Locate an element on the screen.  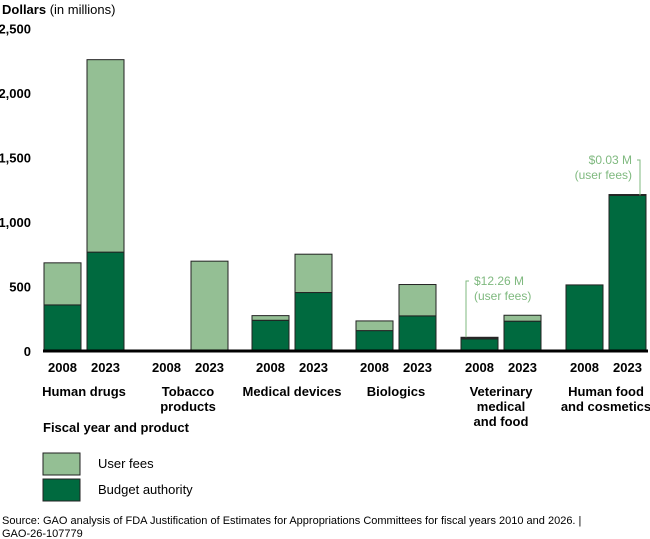
x-group-label: Tobacco is located at coordinates (188, 391).